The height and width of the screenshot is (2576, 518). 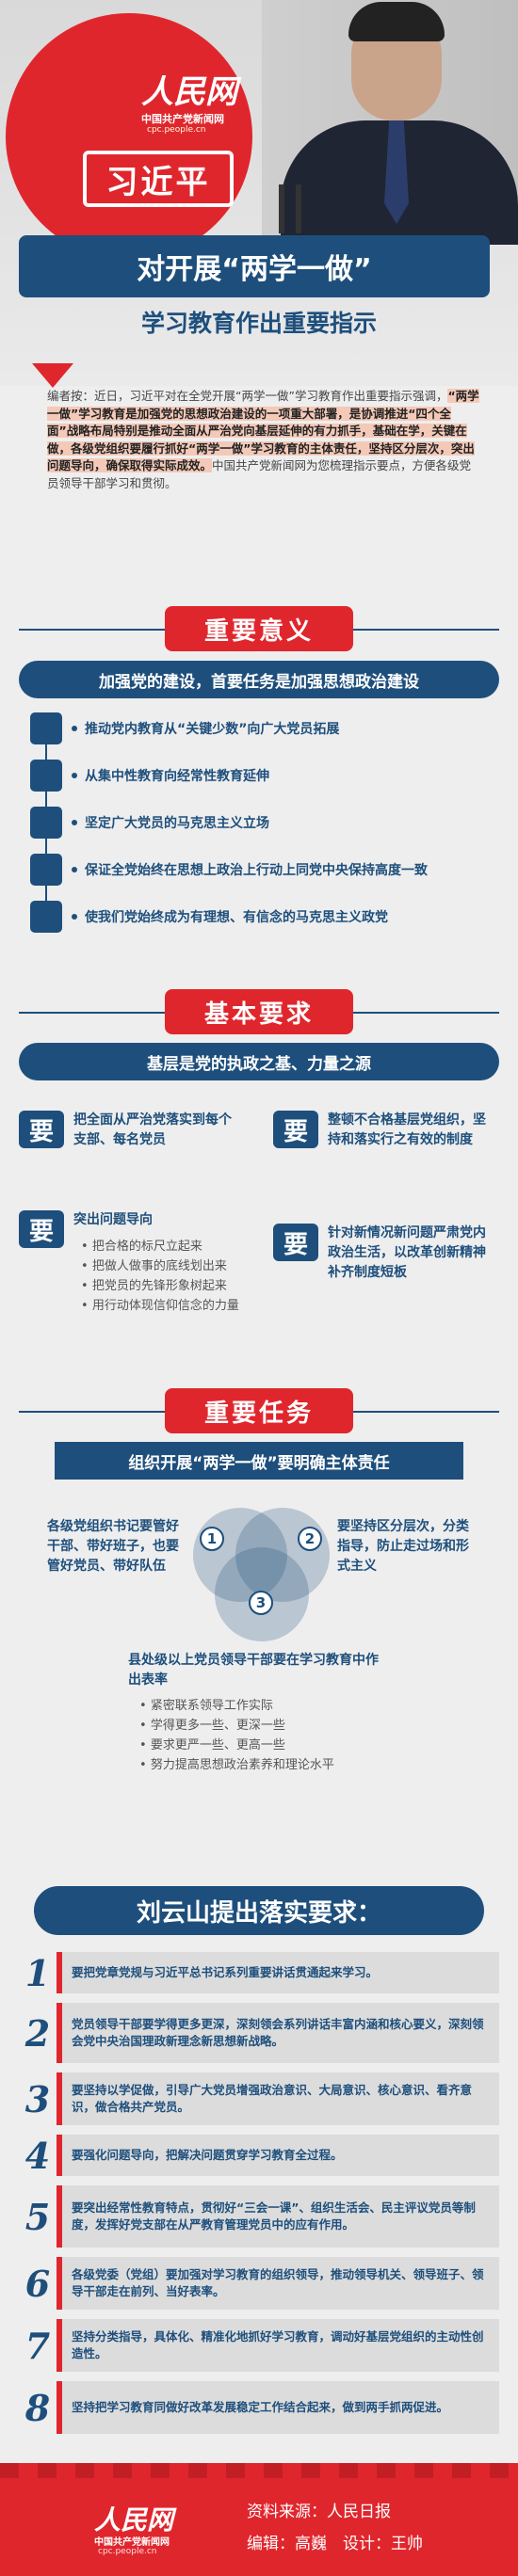 What do you see at coordinates (182, 119) in the screenshot?
I see `logo-subtitle: 中国共产党新闻网` at bounding box center [182, 119].